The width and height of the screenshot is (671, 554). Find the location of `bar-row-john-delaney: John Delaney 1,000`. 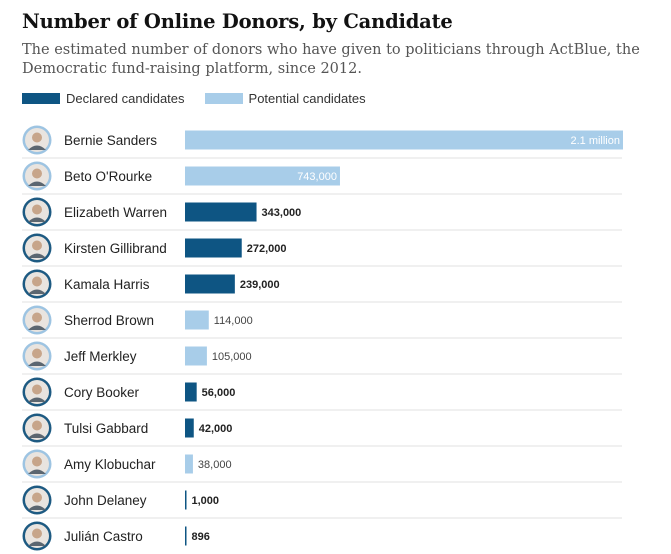

bar-row-john-delaney: John Delaney 1,000 is located at coordinates (322, 502).